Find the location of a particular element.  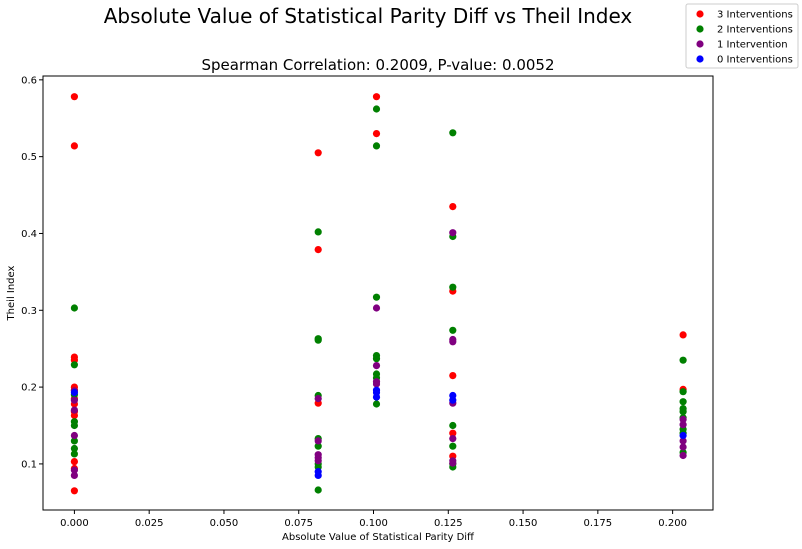

x-tick-label: 0.050 is located at coordinates (224, 523).